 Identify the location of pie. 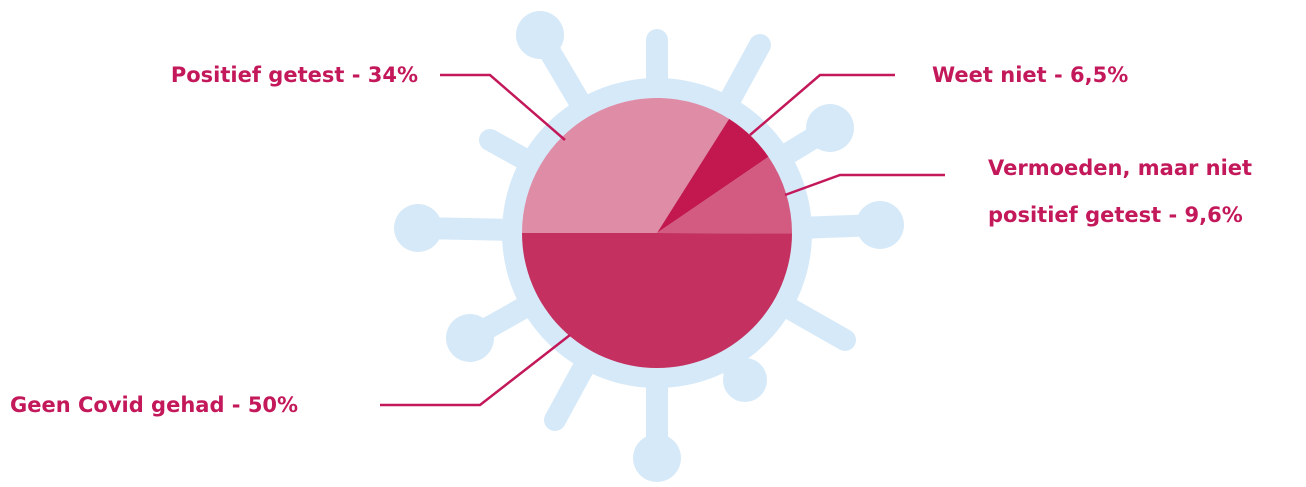
(657, 233).